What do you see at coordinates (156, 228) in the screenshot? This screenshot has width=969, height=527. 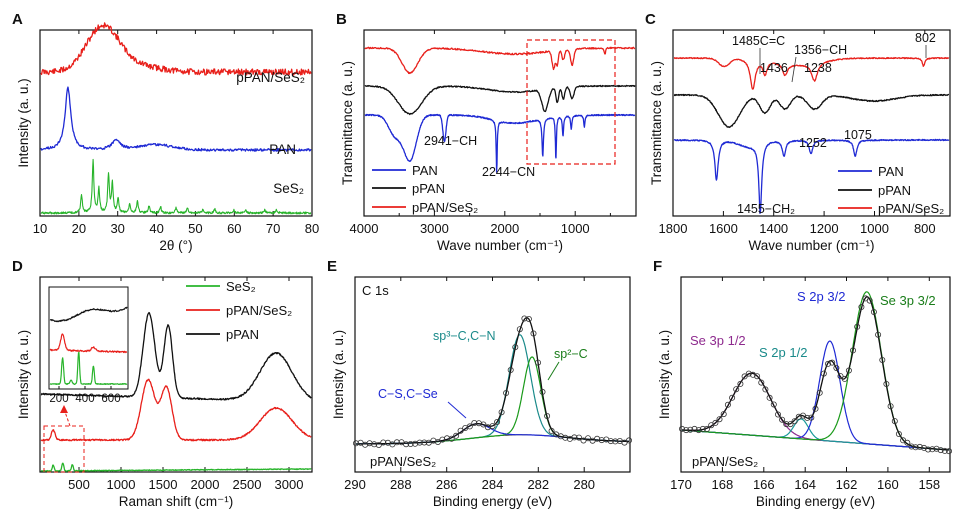 I see `x-tick-label: 40` at bounding box center [156, 228].